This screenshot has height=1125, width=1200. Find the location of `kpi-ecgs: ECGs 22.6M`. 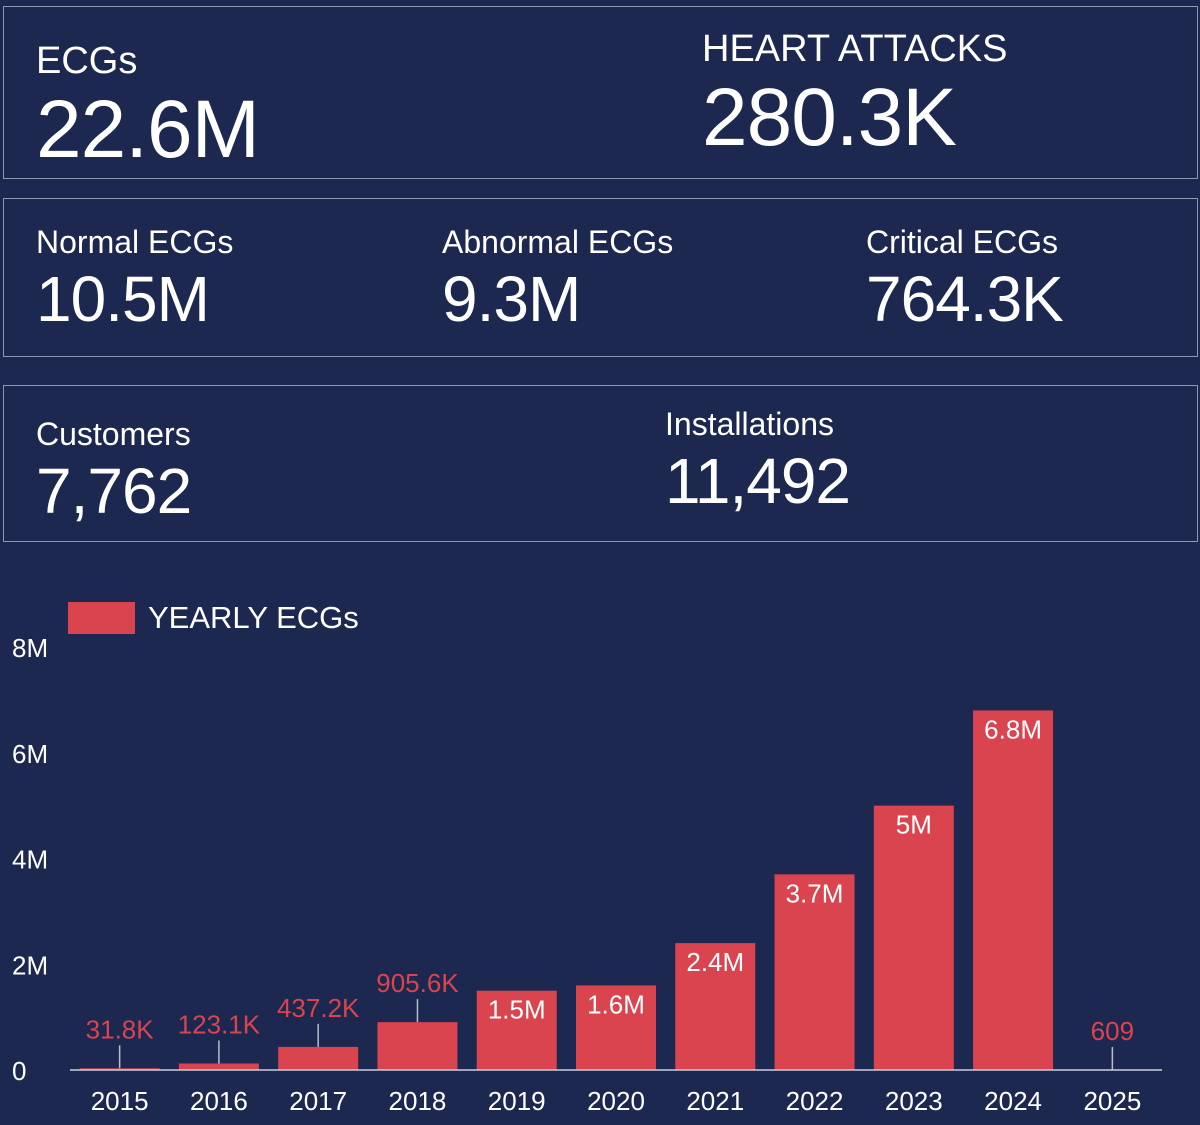

kpi-ecgs: ECGs 22.6M is located at coordinates (148, 107).